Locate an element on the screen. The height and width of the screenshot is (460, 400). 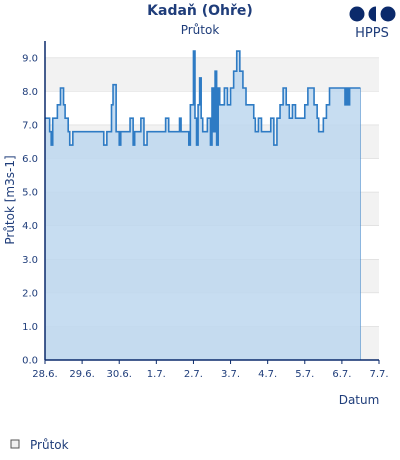
legend-square-icon is located at coordinates (15, 444).